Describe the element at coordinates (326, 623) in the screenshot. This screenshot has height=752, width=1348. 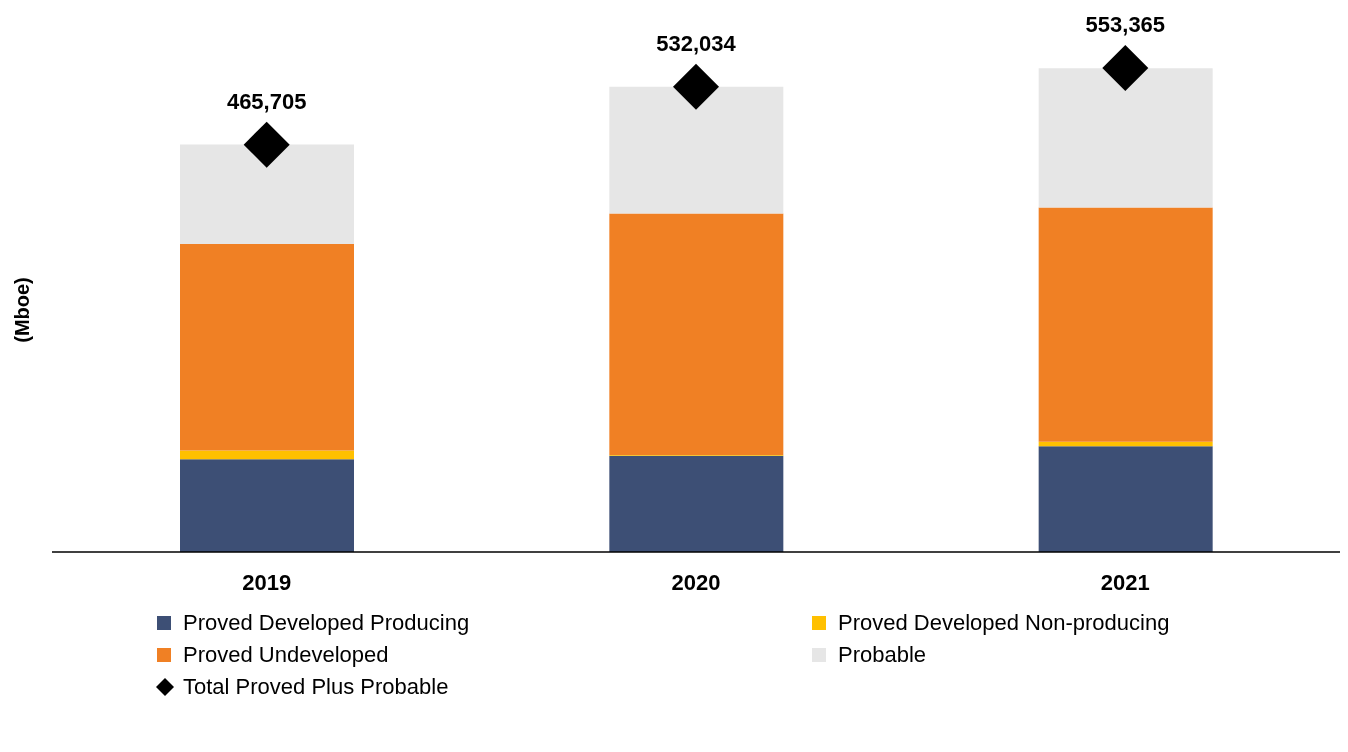
I see `legend-label: Proved Developed Producing` at that location.